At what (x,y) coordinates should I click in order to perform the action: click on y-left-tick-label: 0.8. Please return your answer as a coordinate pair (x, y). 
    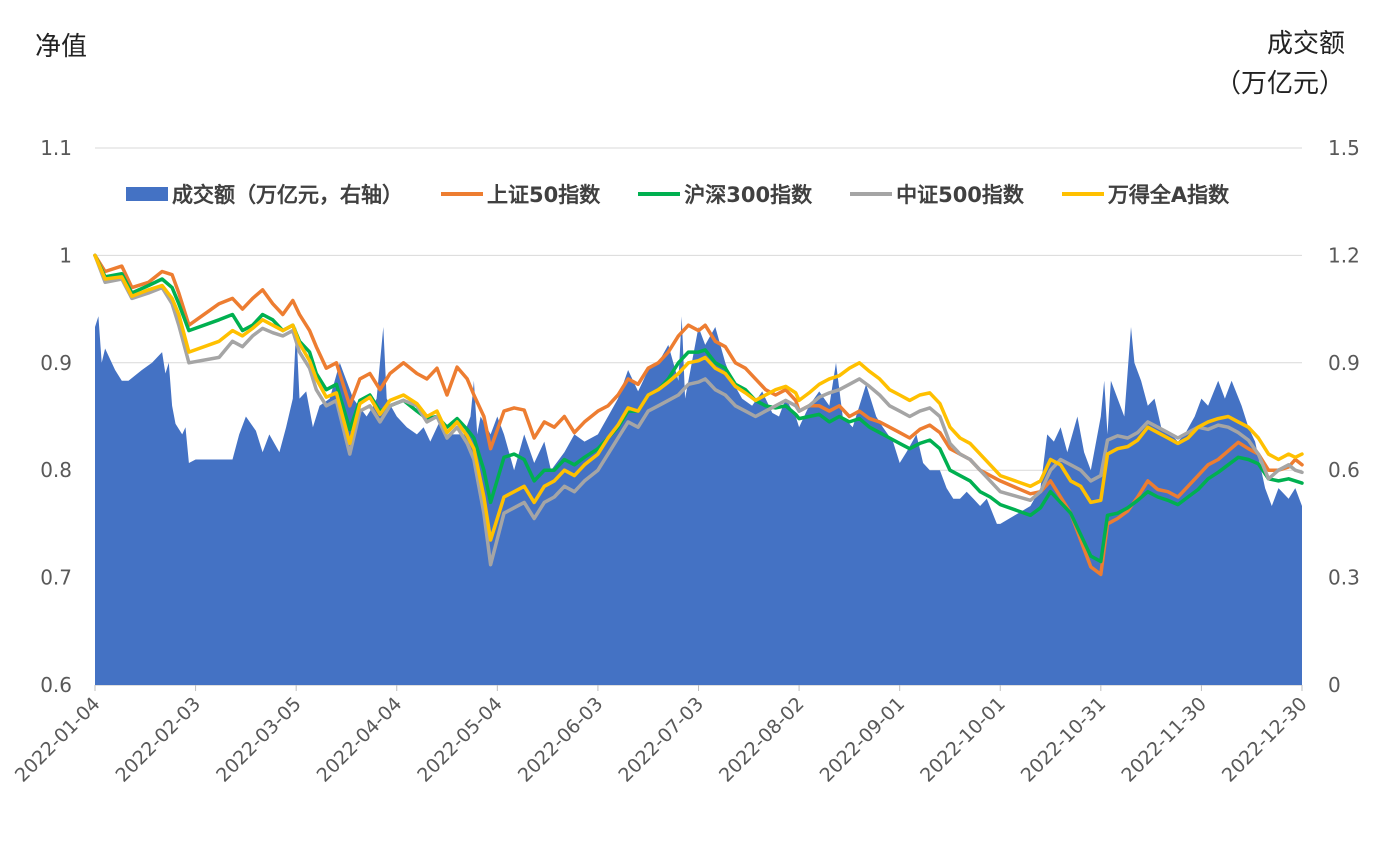
    Looking at the image, I should click on (56, 470).